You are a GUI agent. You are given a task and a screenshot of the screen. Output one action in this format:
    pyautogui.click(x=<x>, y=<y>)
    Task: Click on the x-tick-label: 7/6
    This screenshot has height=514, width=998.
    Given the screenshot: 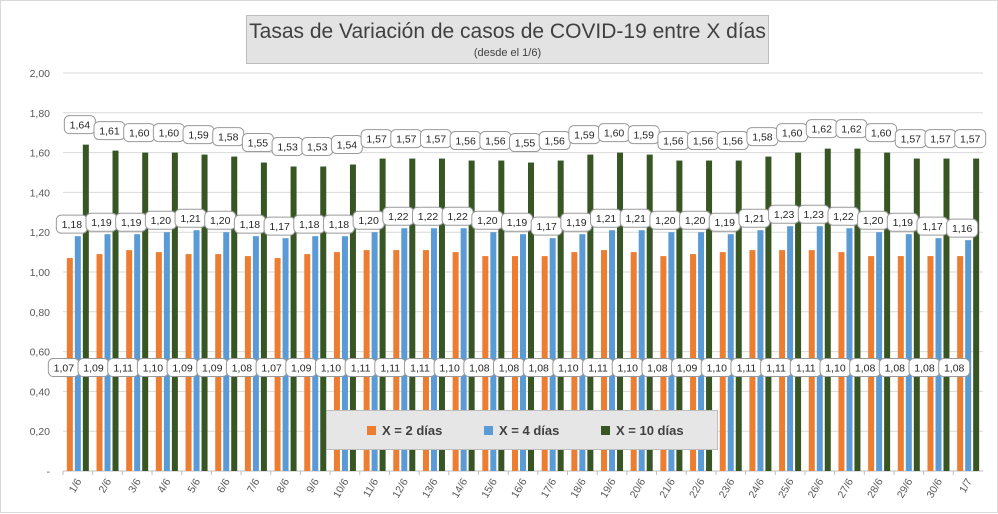 What is the action you would take?
    pyautogui.click(x=254, y=485)
    